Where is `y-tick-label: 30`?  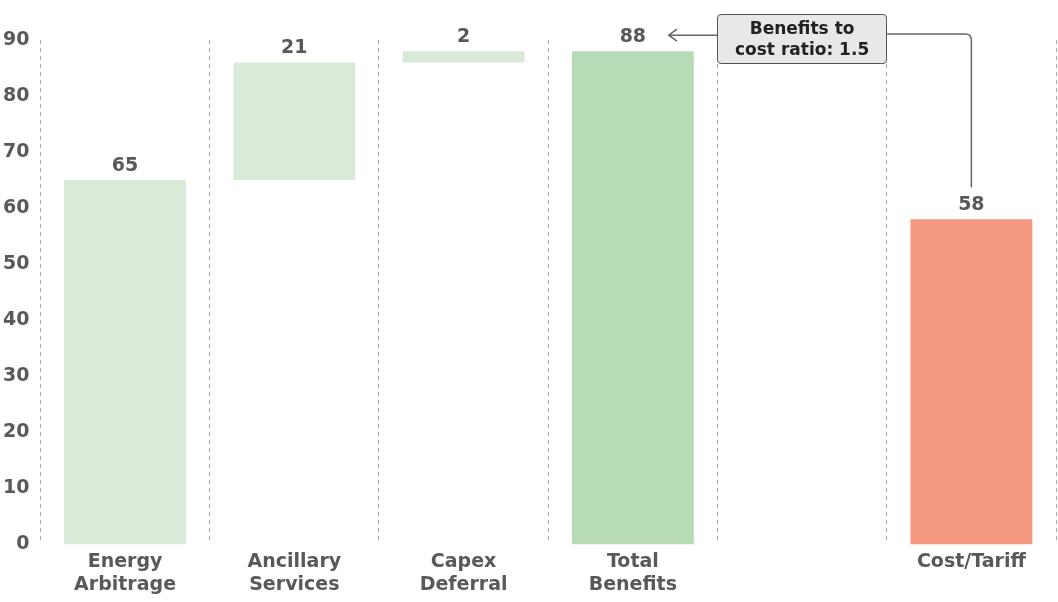 y-tick-label: 30 is located at coordinates (16, 374).